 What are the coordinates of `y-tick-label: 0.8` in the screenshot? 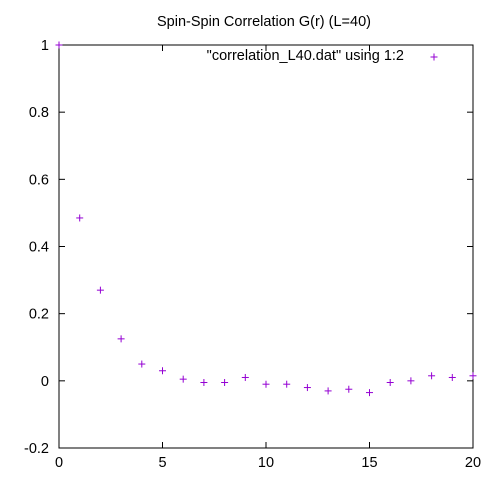 It's located at (39, 113).